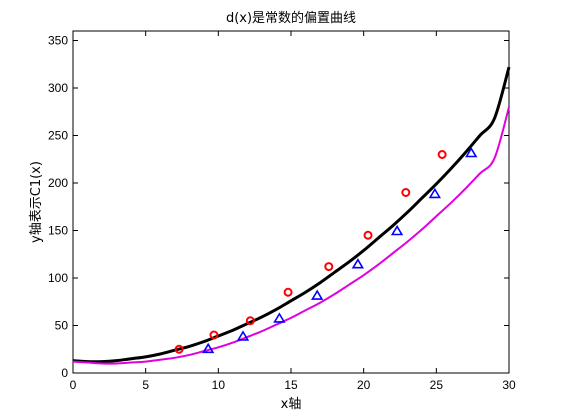  I want to click on y-axis-label: y轴表示C1(x), so click(36, 202).